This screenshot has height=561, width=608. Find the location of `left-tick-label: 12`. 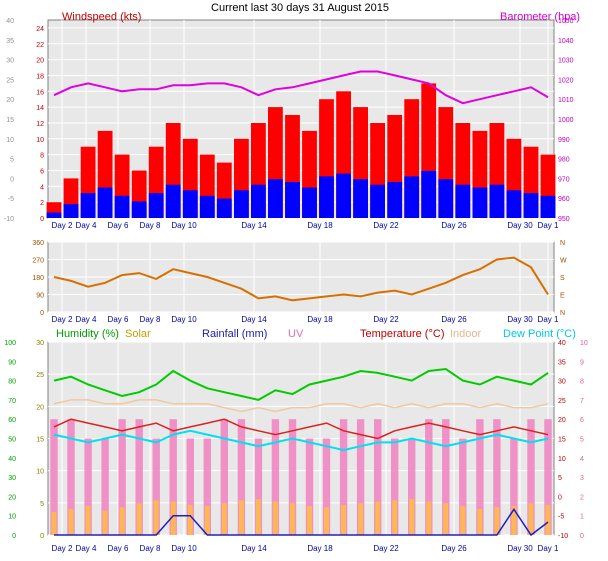

left-tick-label: 12 is located at coordinates (40, 124).